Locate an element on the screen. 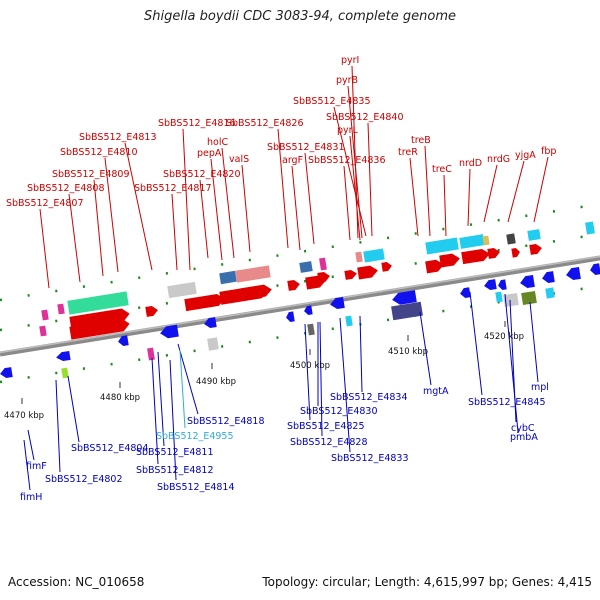  gene-label-forward: fbp is located at coordinates (548, 151).